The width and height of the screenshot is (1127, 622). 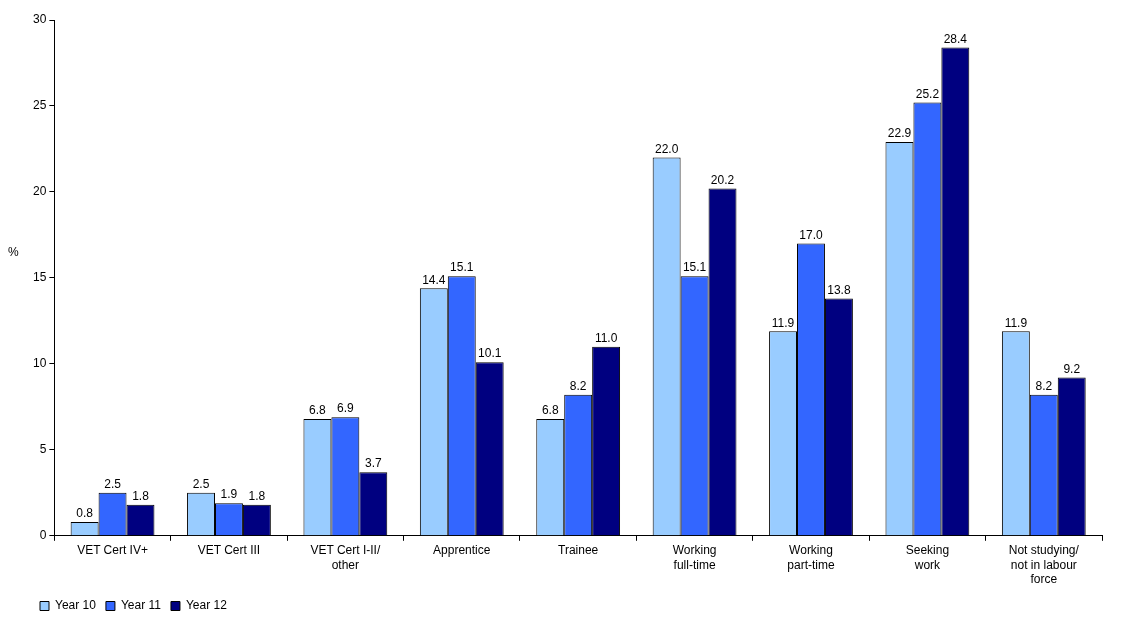 What do you see at coordinates (373, 463) in the screenshot?
I see `data-label: 3.7` at bounding box center [373, 463].